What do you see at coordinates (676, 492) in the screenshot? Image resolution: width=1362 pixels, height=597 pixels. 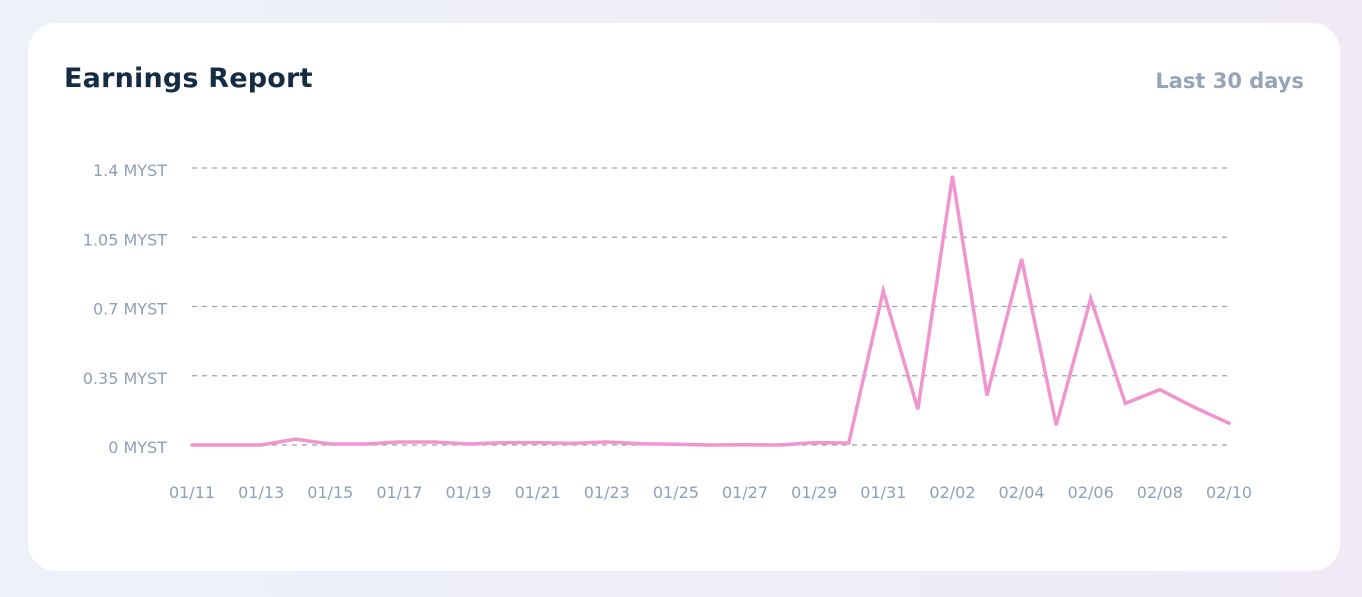 I see `x-tick-label: 01/25` at bounding box center [676, 492].